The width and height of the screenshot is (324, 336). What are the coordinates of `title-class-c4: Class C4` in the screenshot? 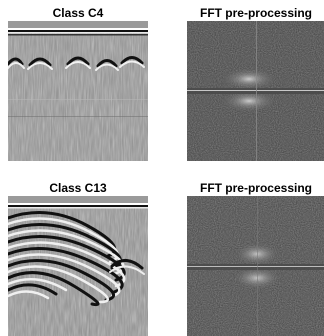 It's located at (78, 13).